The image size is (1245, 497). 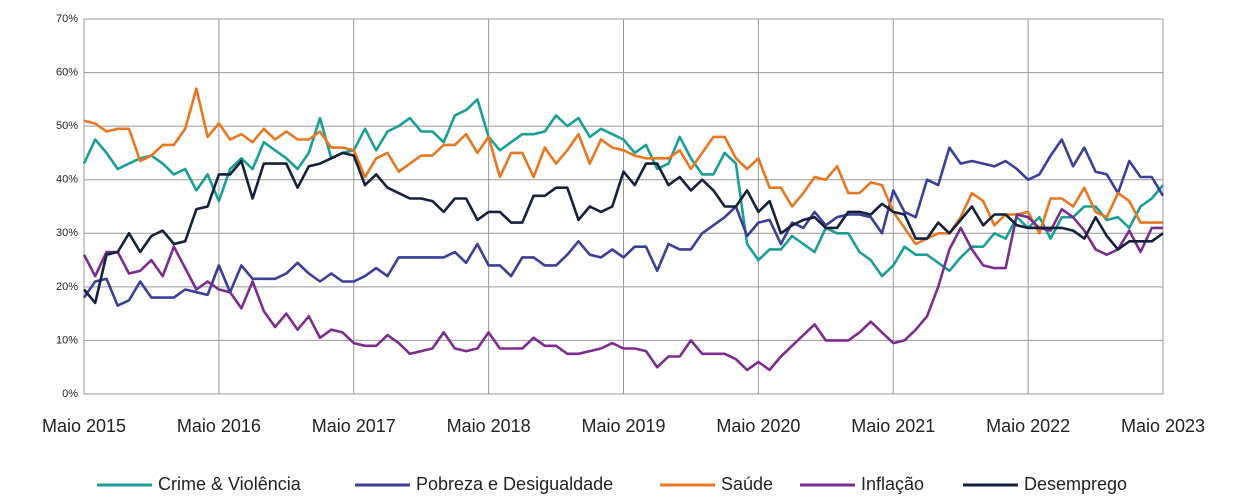 I want to click on legend-label: Saúde, so click(x=747, y=484).